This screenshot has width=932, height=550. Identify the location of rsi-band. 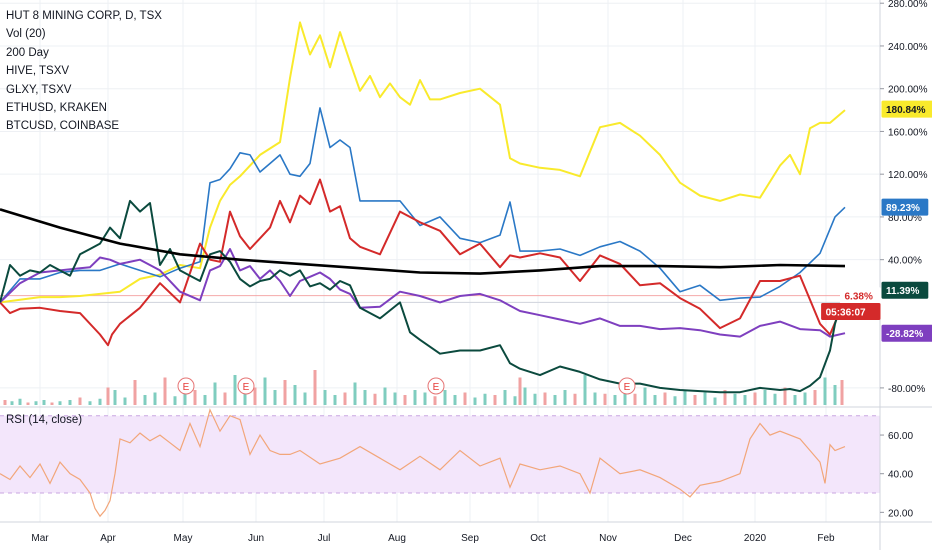
(440, 454).